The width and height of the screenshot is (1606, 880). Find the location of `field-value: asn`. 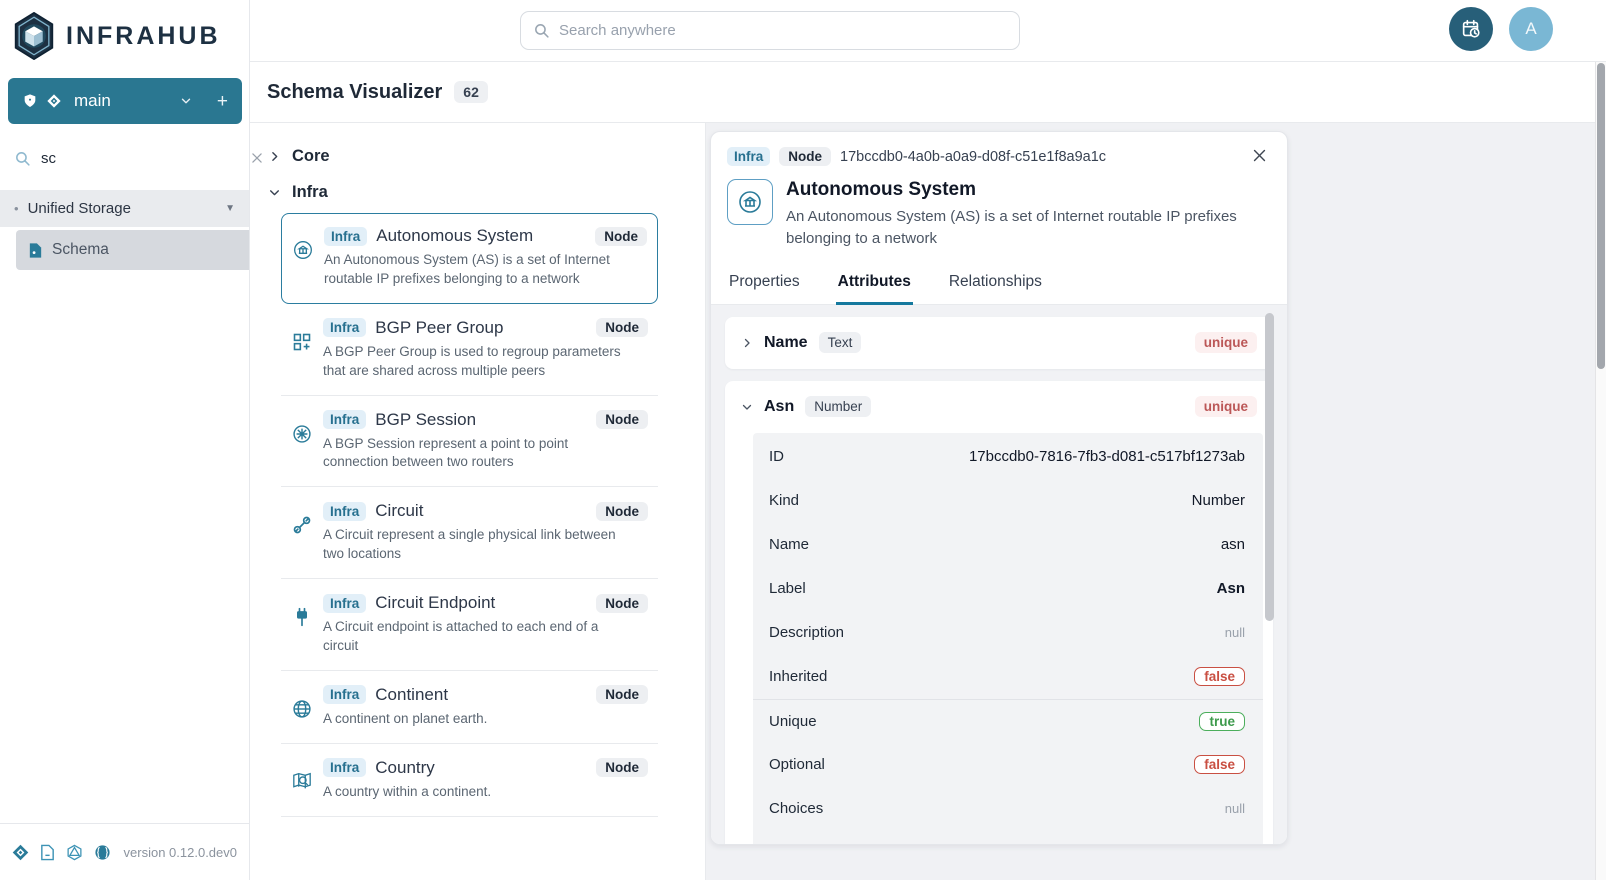

field-value: asn is located at coordinates (1232, 544).